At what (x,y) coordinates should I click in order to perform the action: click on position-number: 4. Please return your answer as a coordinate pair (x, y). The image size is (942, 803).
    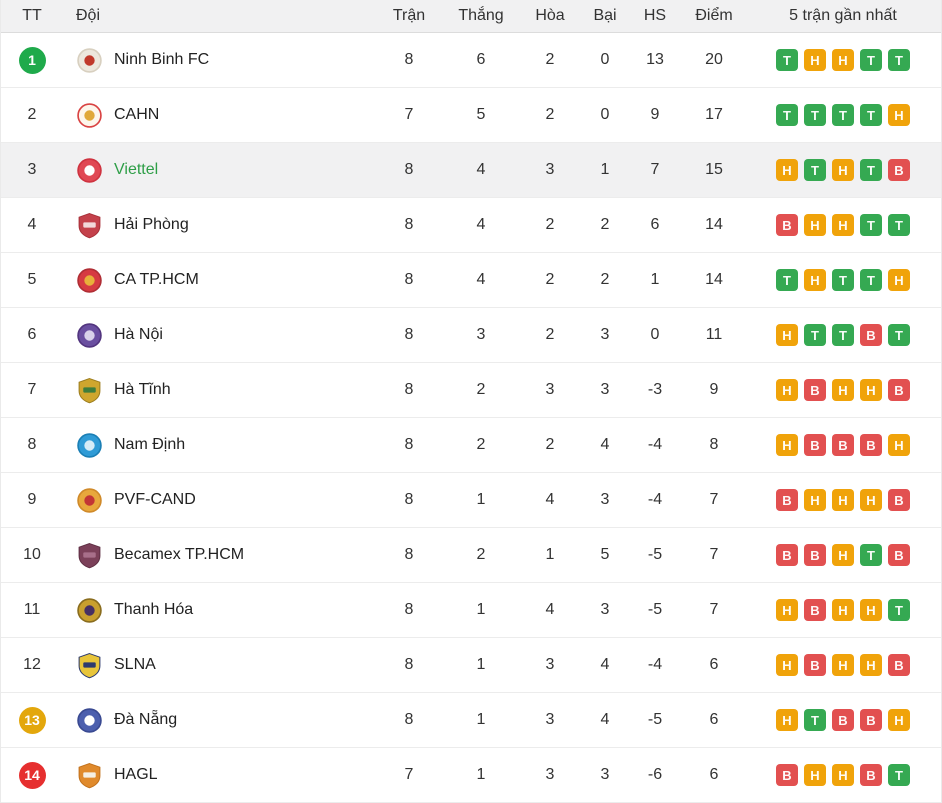
    Looking at the image, I should click on (32, 224).